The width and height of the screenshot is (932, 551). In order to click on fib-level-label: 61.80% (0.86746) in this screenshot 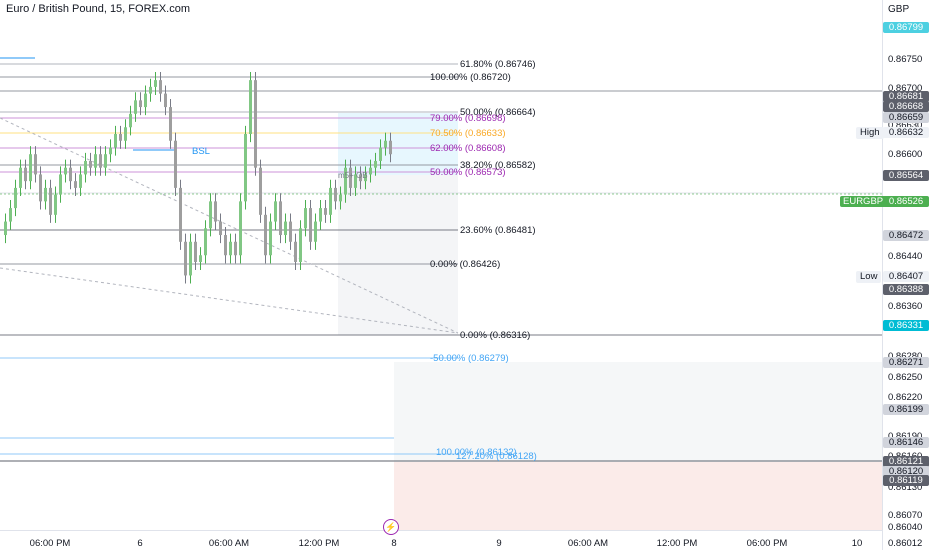, I will do `click(498, 64)`.